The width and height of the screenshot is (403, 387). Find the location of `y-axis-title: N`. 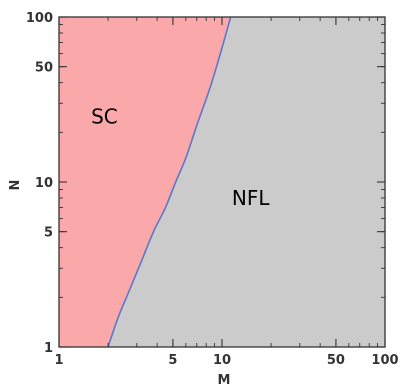

y-axis-title: N is located at coordinates (15, 185).